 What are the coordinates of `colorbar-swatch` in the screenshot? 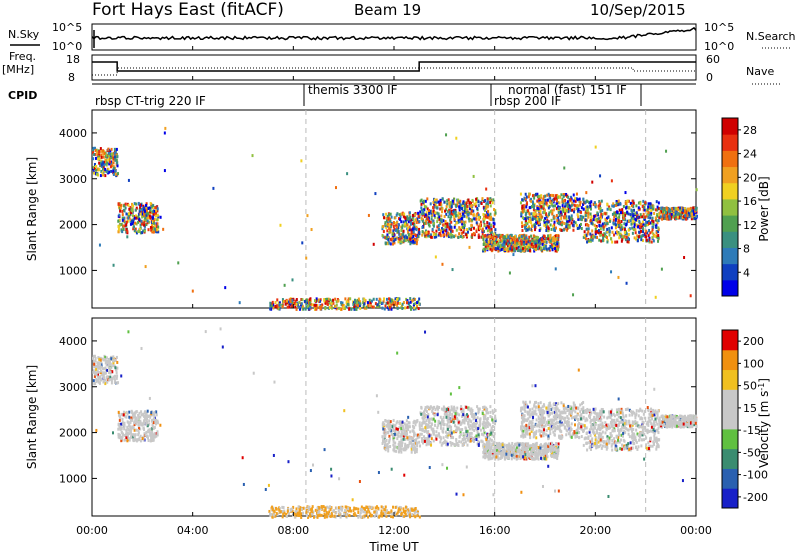 It's located at (730, 272).